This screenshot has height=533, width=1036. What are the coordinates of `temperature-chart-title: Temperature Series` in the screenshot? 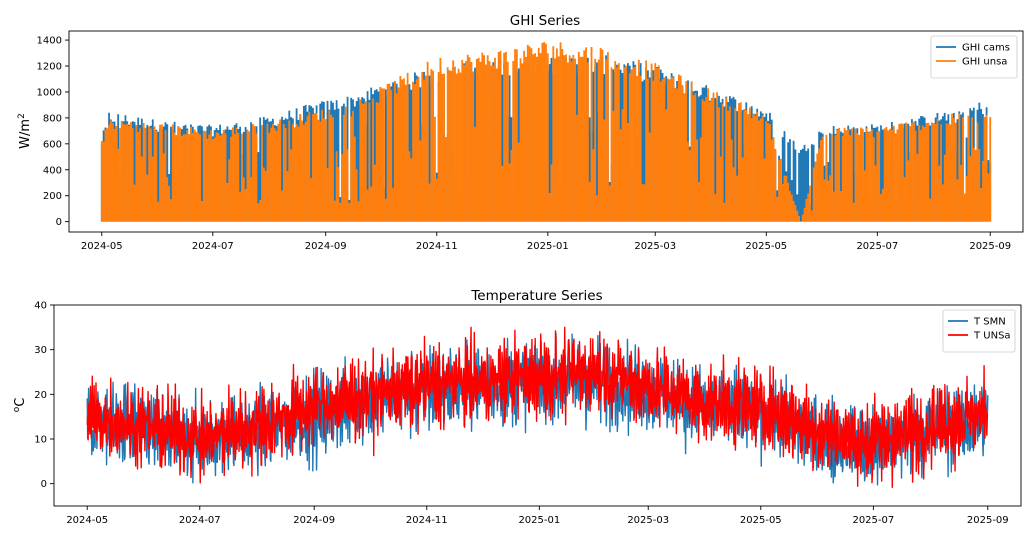 It's located at (536, 296).